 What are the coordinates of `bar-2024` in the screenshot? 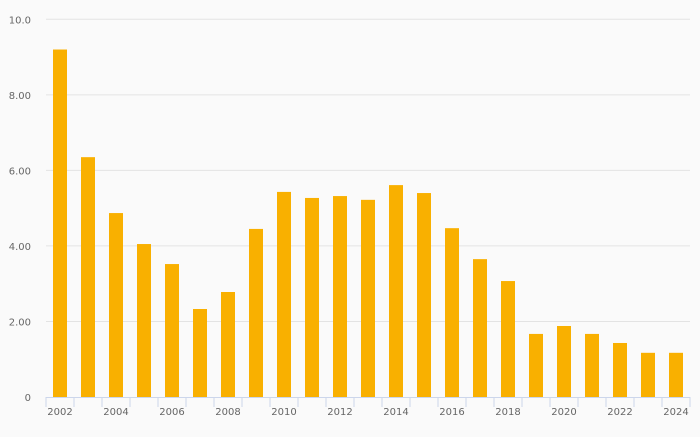 It's located at (676, 374).